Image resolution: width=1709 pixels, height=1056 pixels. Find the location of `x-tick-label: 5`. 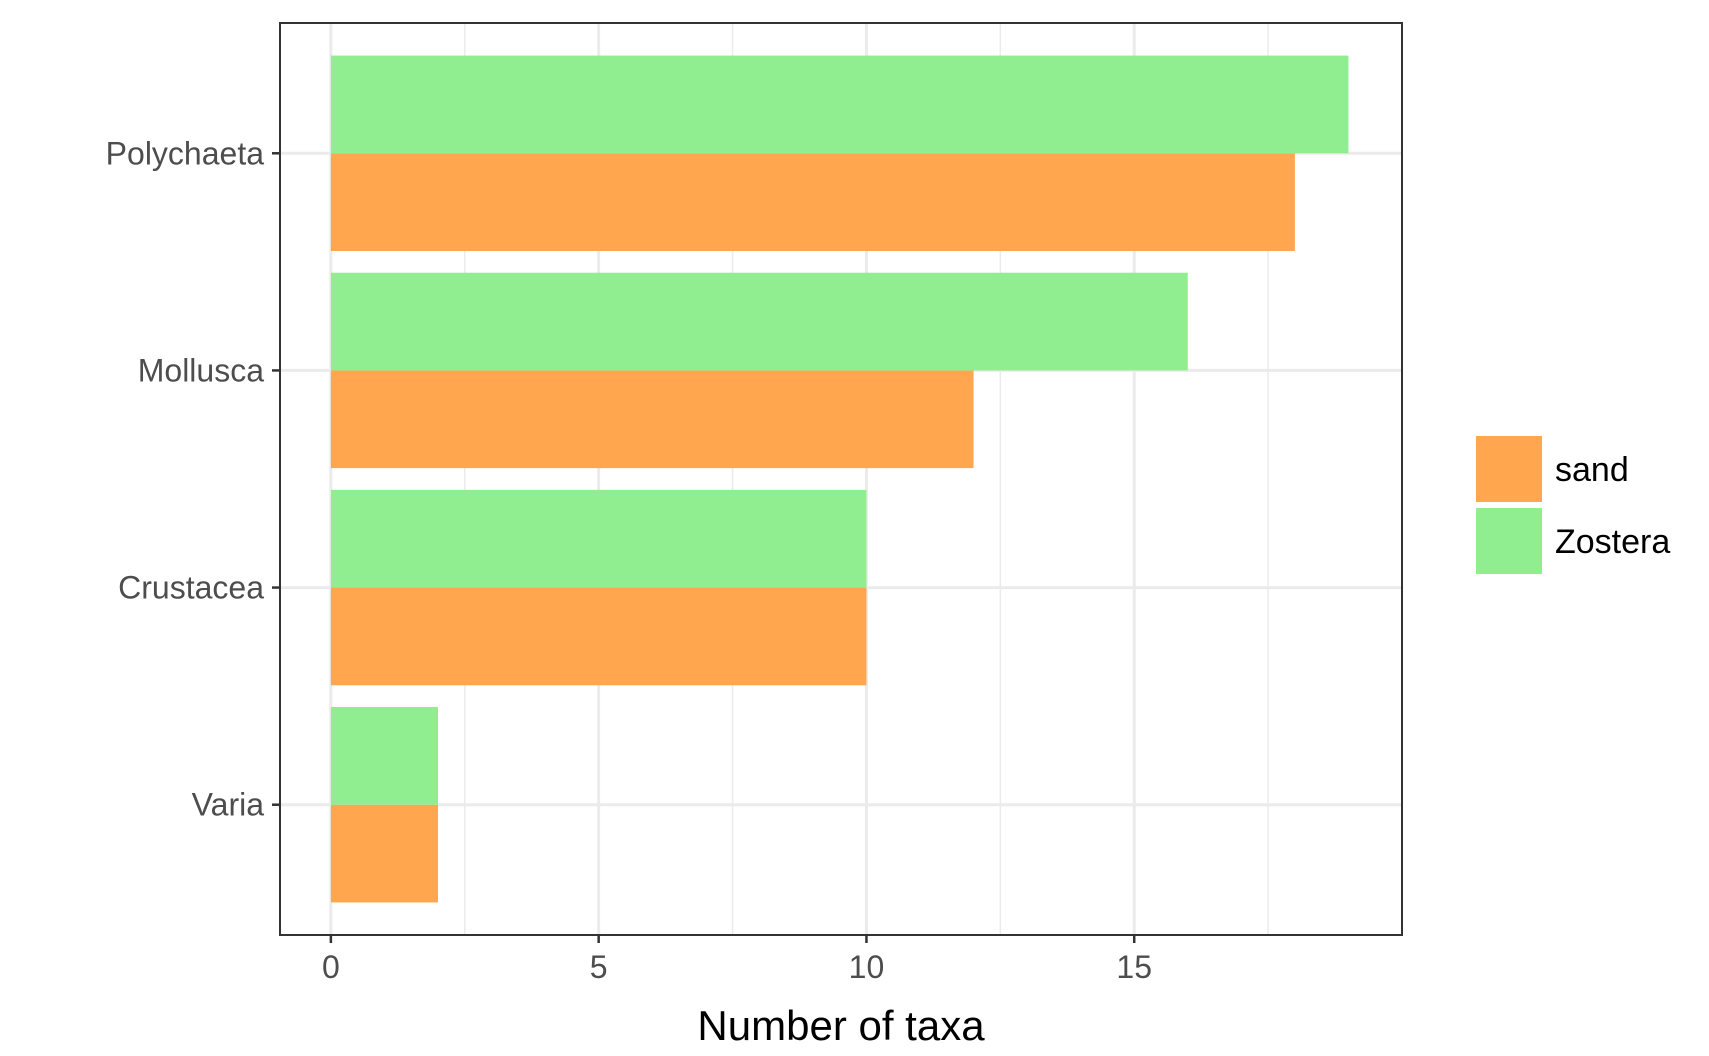

x-tick-label: 5 is located at coordinates (599, 967).